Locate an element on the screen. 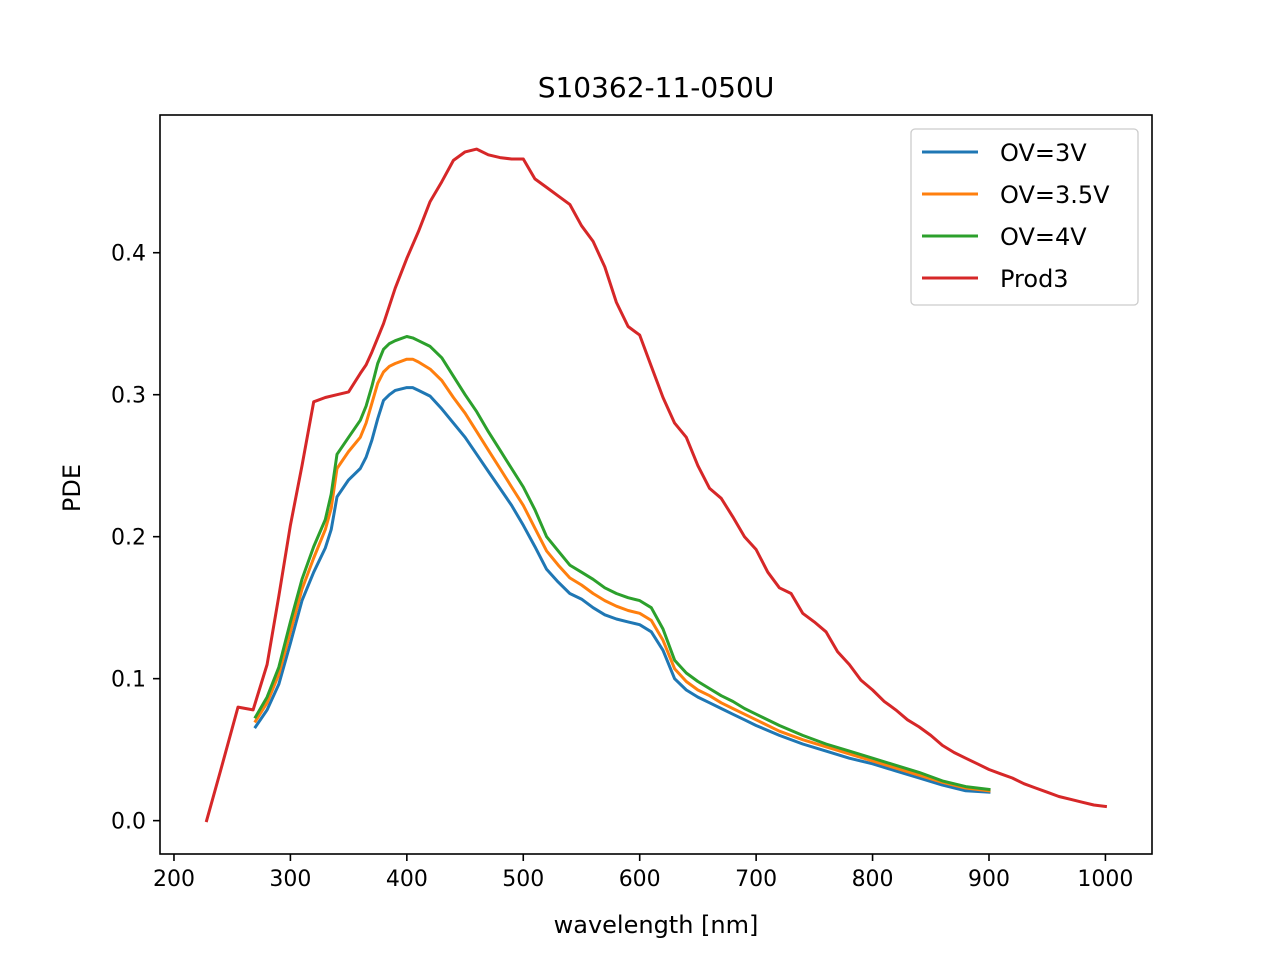  y-axis-ticks: 0.0 0.1 0.2 0.3 0.4 is located at coordinates (135, 538).